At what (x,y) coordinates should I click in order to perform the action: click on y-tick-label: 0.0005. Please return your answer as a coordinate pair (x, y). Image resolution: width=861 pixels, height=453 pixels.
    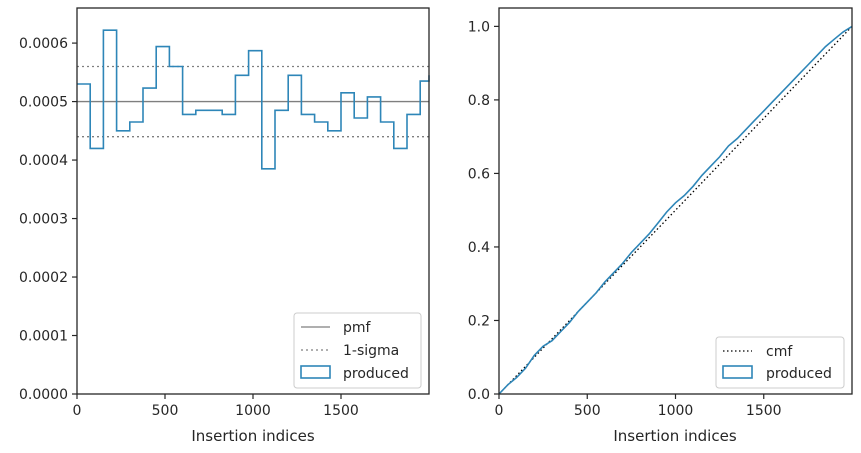
    Looking at the image, I should click on (43, 103).